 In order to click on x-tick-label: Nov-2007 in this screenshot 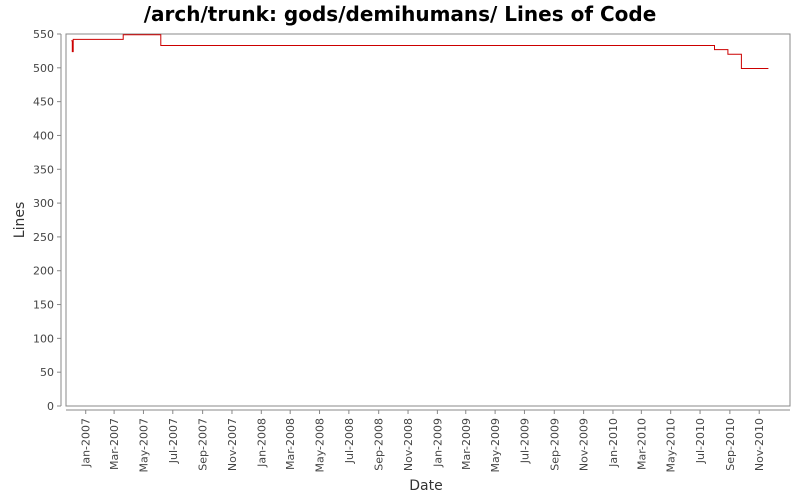, I will do `click(232, 444)`.